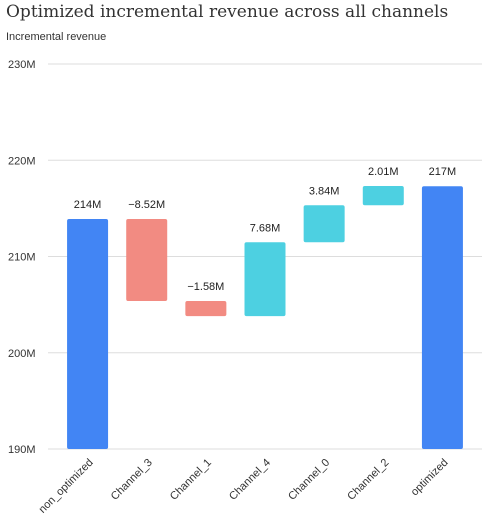 The height and width of the screenshot is (524, 486). Describe the element at coordinates (22, 161) in the screenshot. I see `y-tick-label: 220M` at that location.